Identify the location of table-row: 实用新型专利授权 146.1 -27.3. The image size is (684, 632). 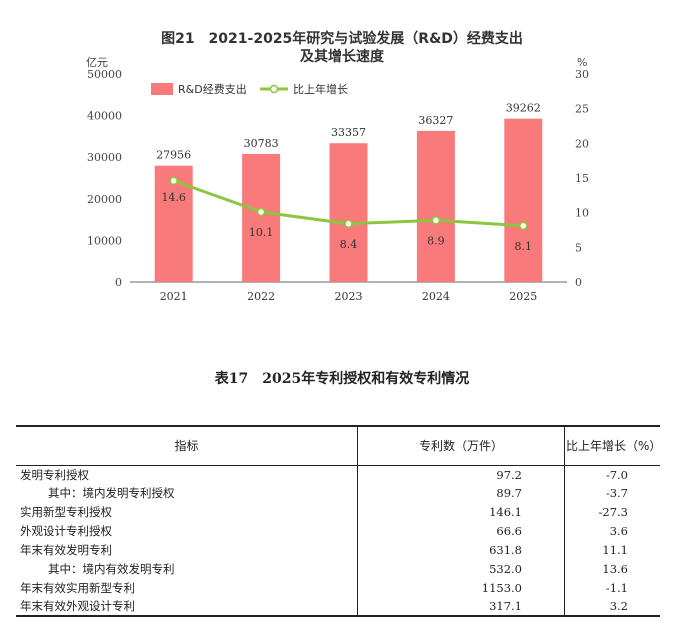
(338, 512).